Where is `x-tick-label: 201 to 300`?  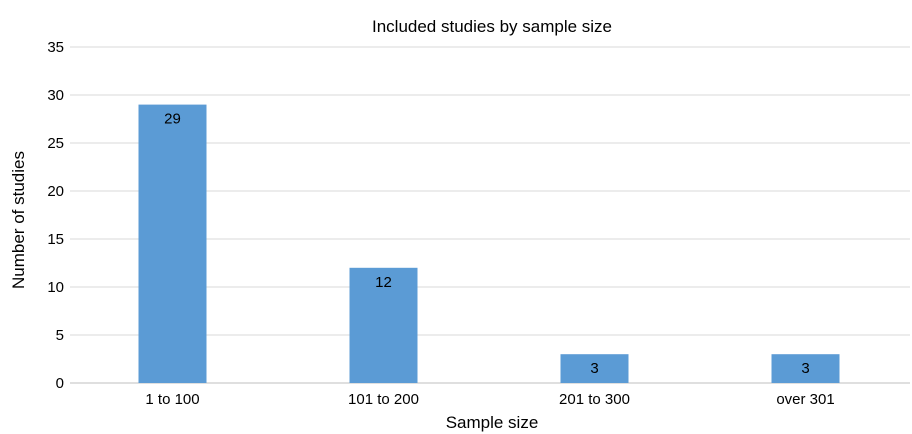 x-tick-label: 201 to 300 is located at coordinates (594, 399).